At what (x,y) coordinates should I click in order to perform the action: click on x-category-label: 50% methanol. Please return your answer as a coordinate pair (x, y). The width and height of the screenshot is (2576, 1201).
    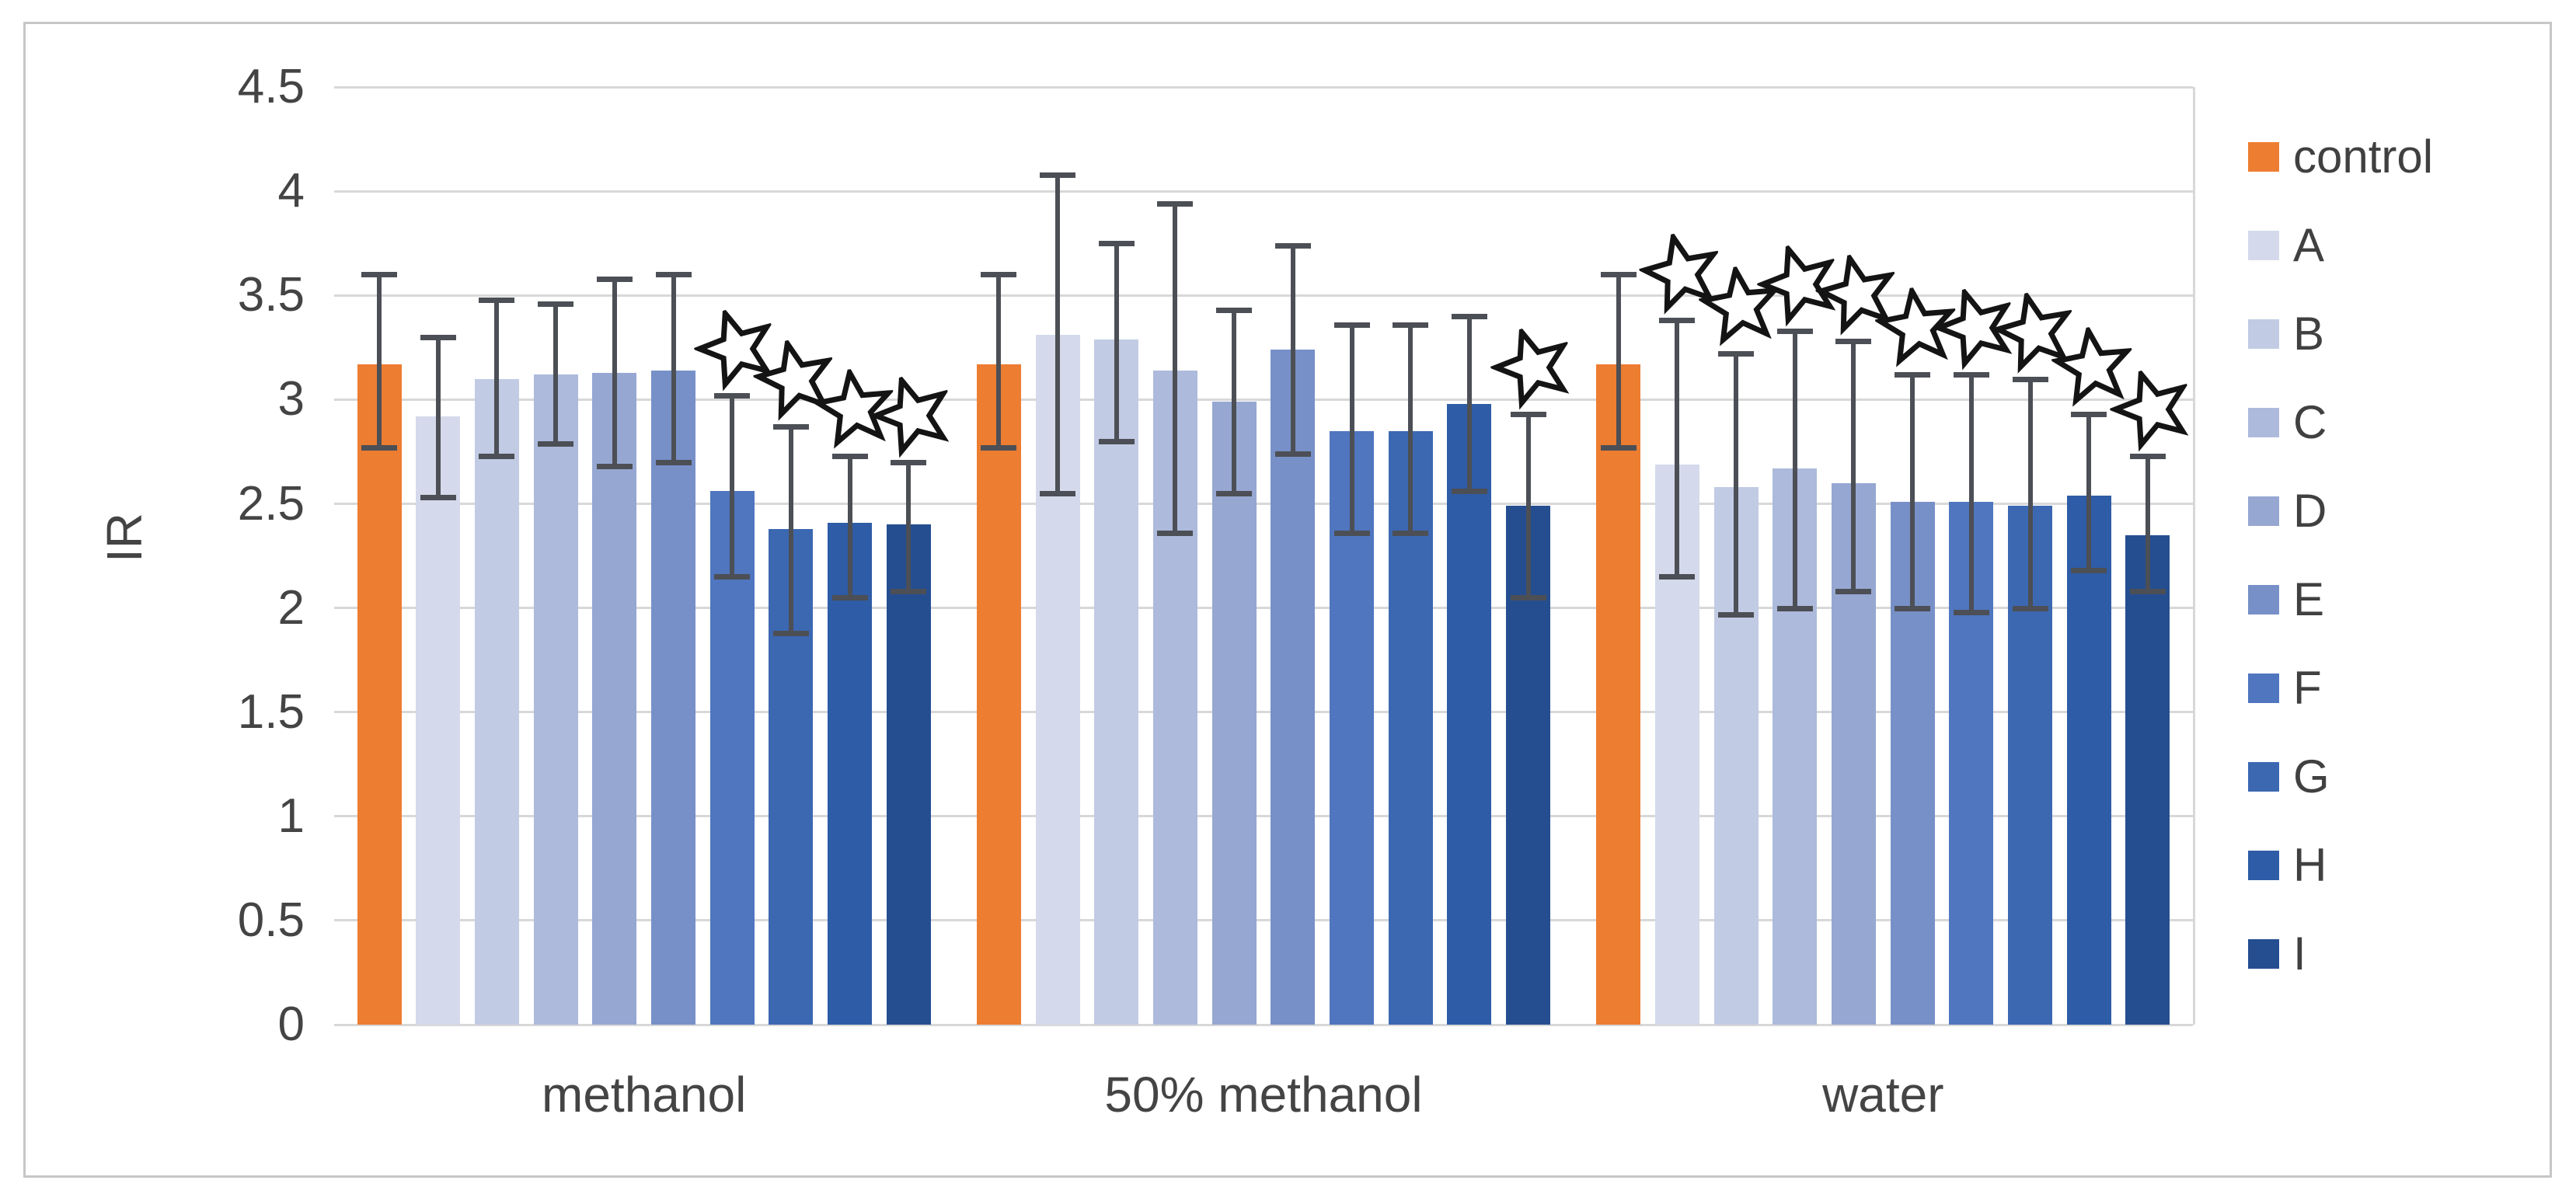
    Looking at the image, I should click on (1263, 1095).